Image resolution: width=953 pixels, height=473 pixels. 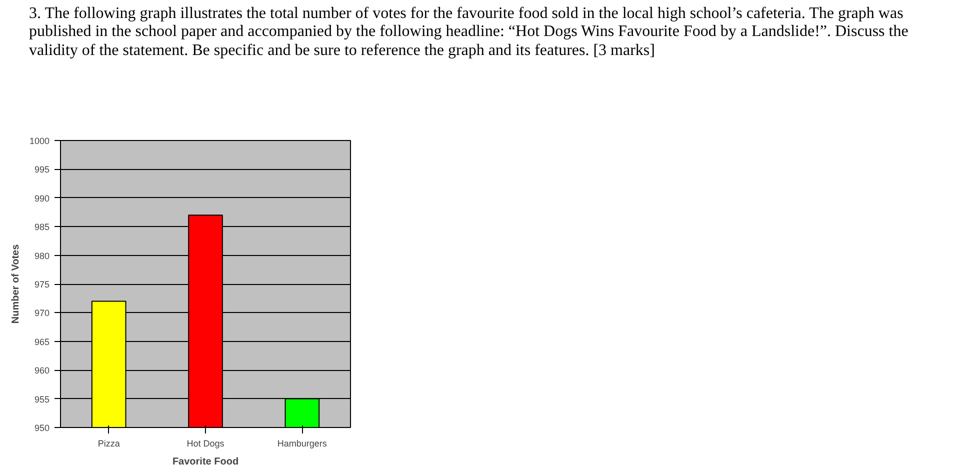 What do you see at coordinates (302, 443) in the screenshot?
I see `x-tick-label: Hamburgers` at bounding box center [302, 443].